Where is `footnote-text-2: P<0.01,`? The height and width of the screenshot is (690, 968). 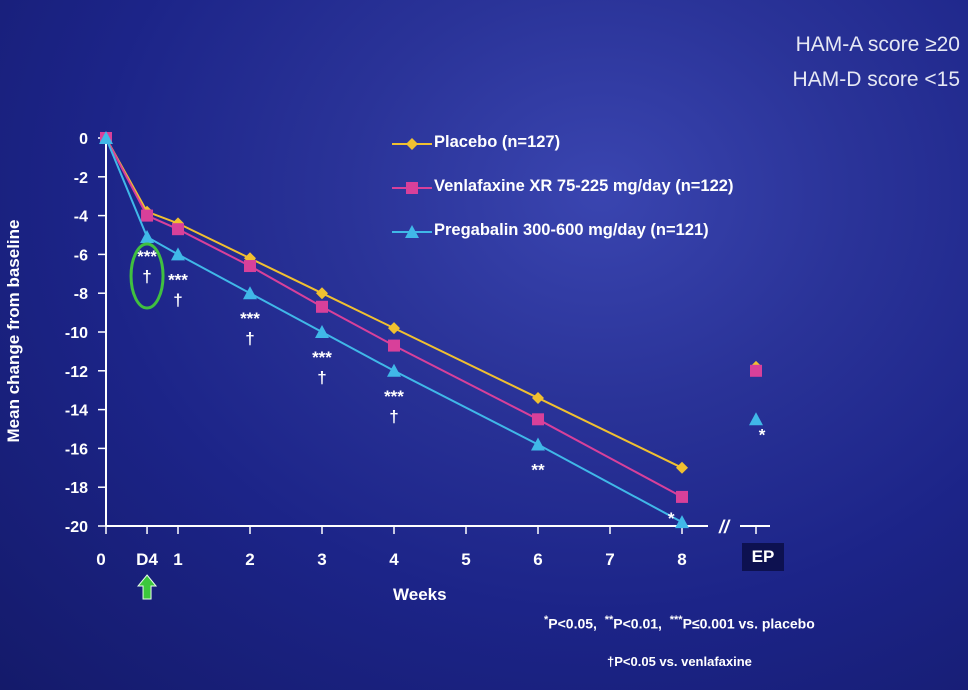 footnote-text-2: P<0.01, is located at coordinates (637, 623).